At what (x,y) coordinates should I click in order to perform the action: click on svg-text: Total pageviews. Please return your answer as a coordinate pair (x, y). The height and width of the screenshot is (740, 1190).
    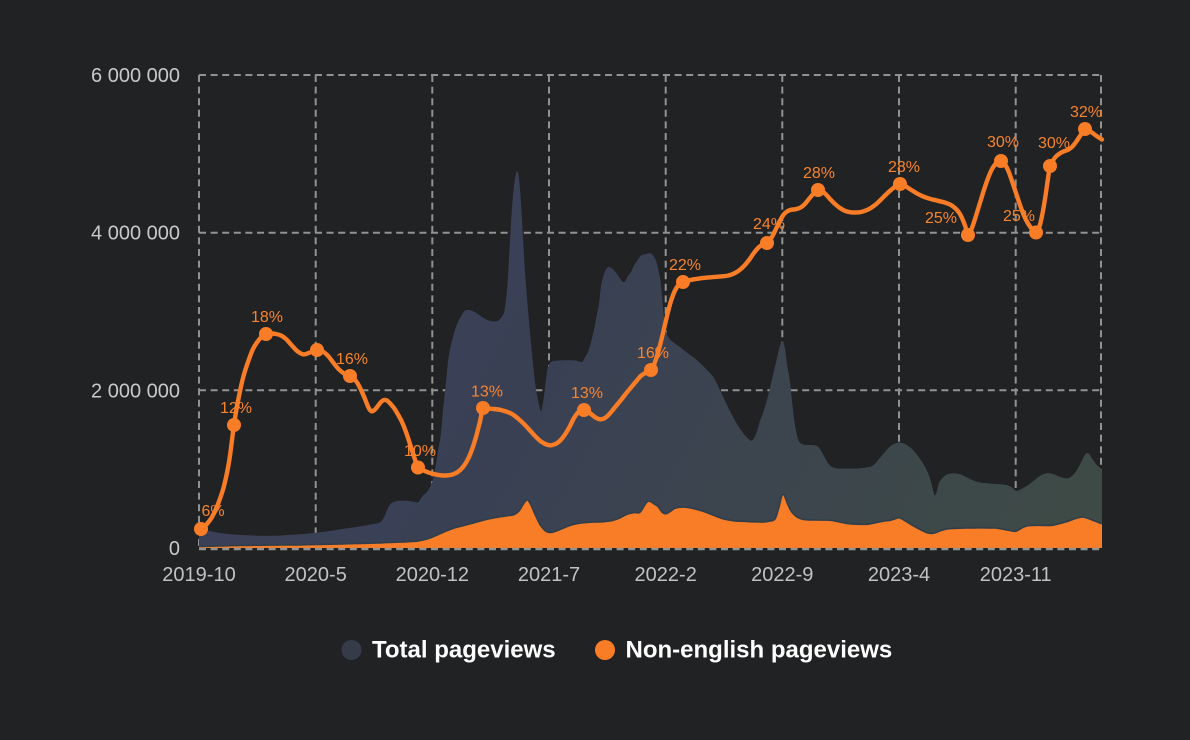
    Looking at the image, I should click on (464, 650).